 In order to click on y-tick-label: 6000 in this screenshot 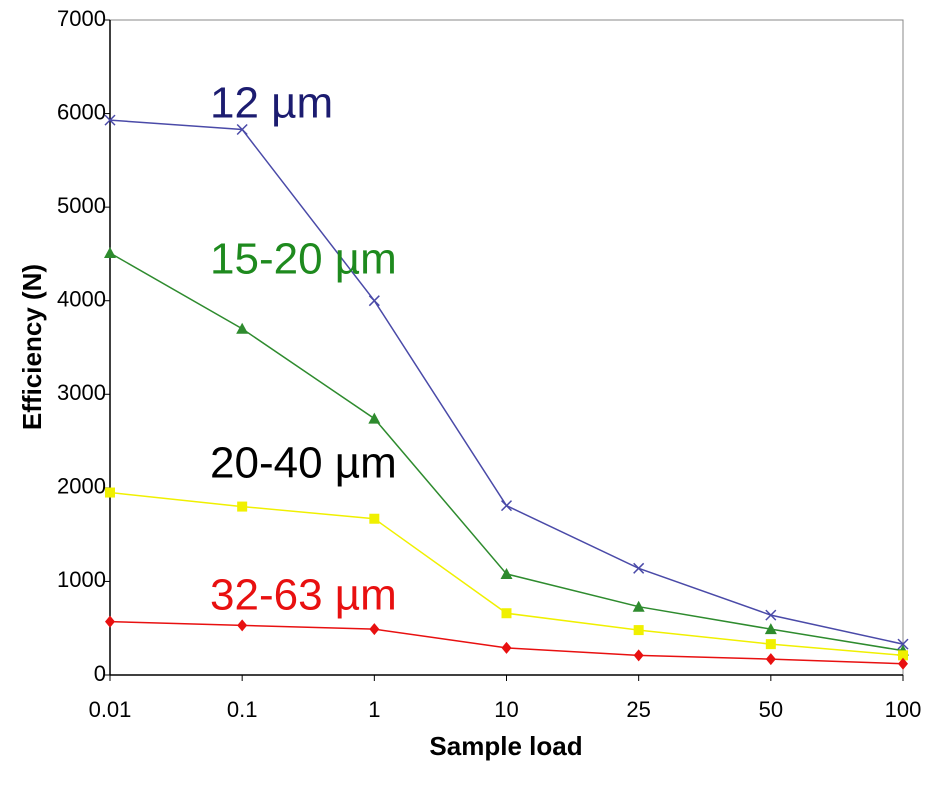, I will do `click(81, 111)`.